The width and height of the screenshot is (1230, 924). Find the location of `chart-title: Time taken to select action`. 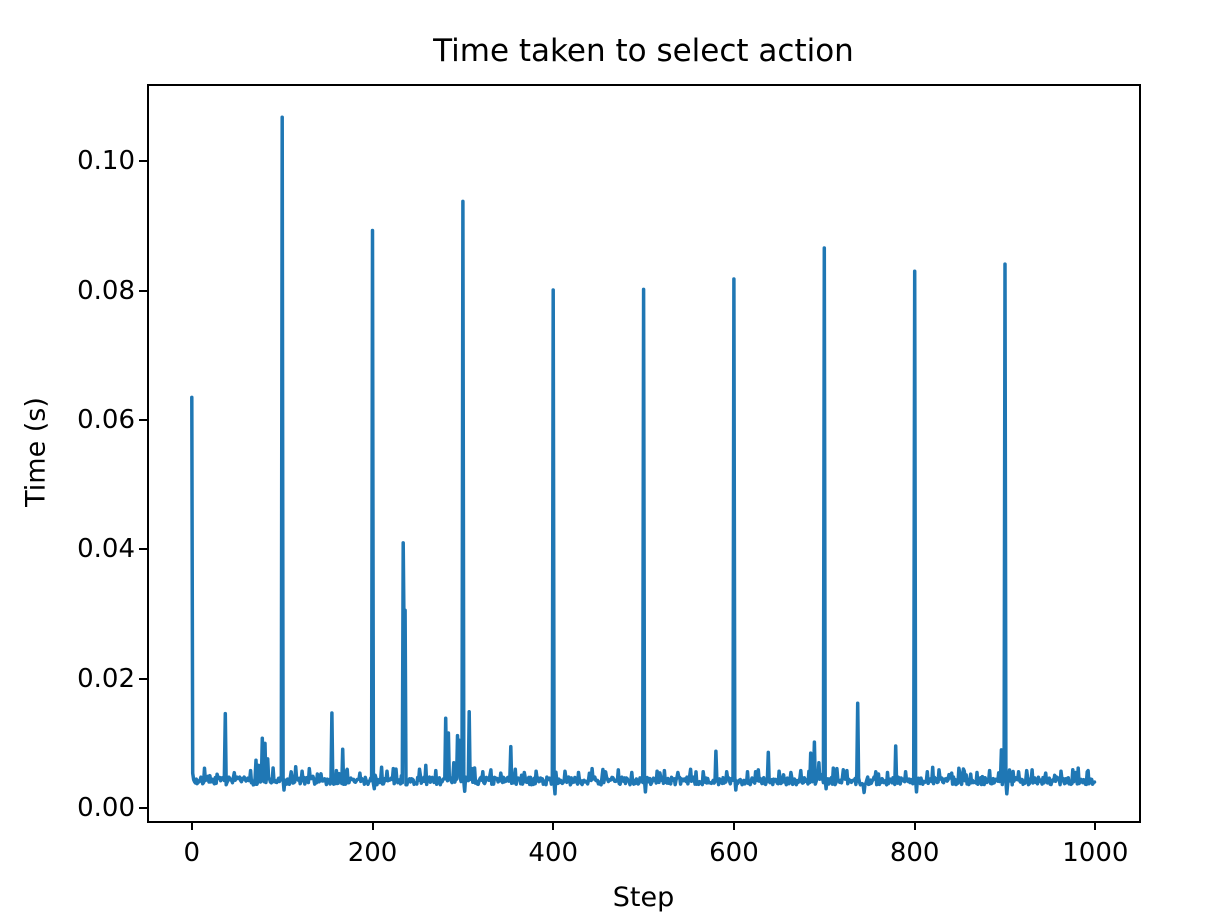

chart-title: Time taken to select action is located at coordinates (643, 51).